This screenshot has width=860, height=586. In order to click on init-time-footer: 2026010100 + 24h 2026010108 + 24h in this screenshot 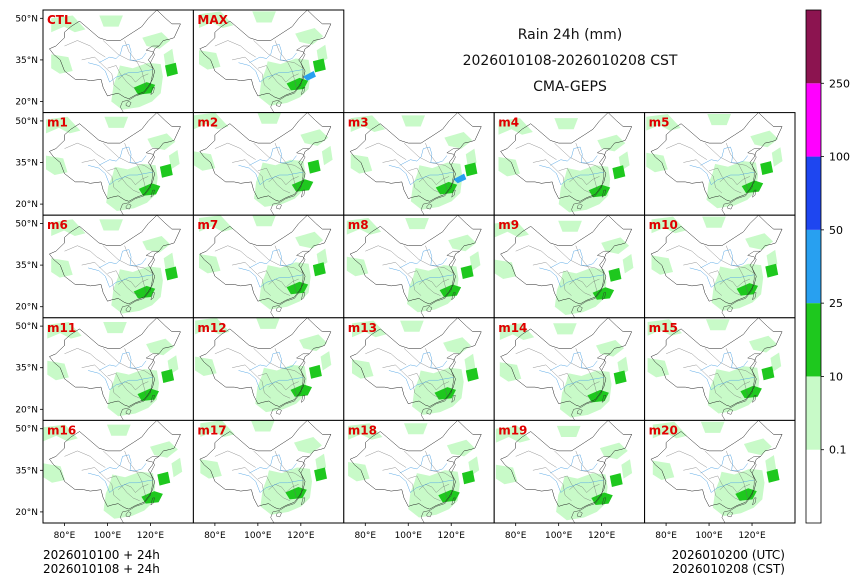, I will do `click(101, 562)`.